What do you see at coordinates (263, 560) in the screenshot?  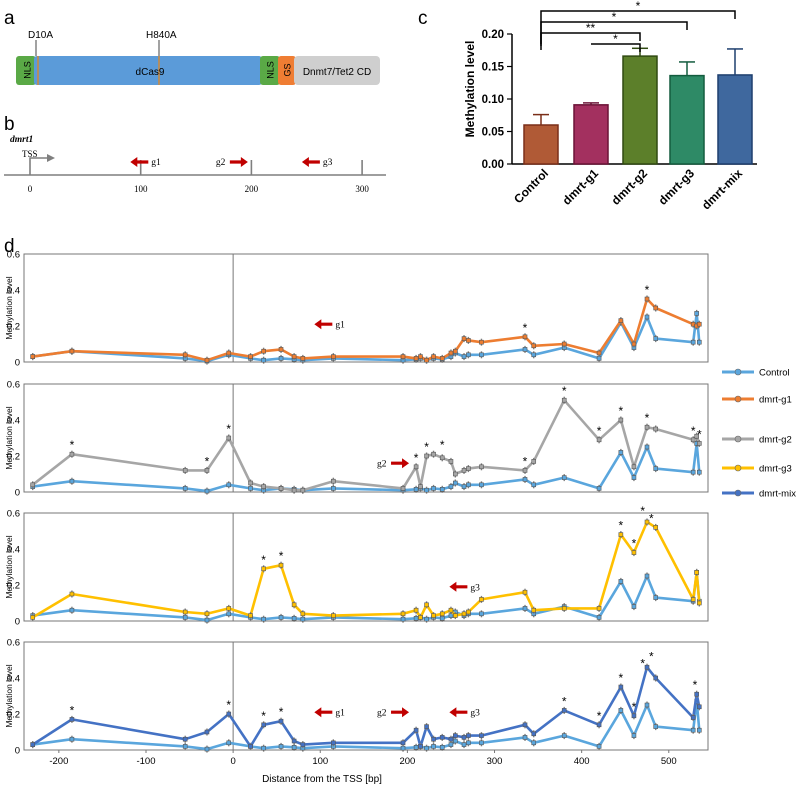 I see `subplot-2-star-0: *` at bounding box center [263, 560].